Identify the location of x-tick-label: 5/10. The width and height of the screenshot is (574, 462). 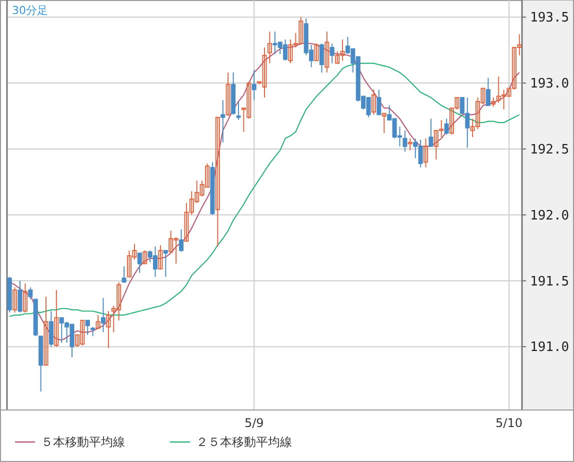
(509, 423).